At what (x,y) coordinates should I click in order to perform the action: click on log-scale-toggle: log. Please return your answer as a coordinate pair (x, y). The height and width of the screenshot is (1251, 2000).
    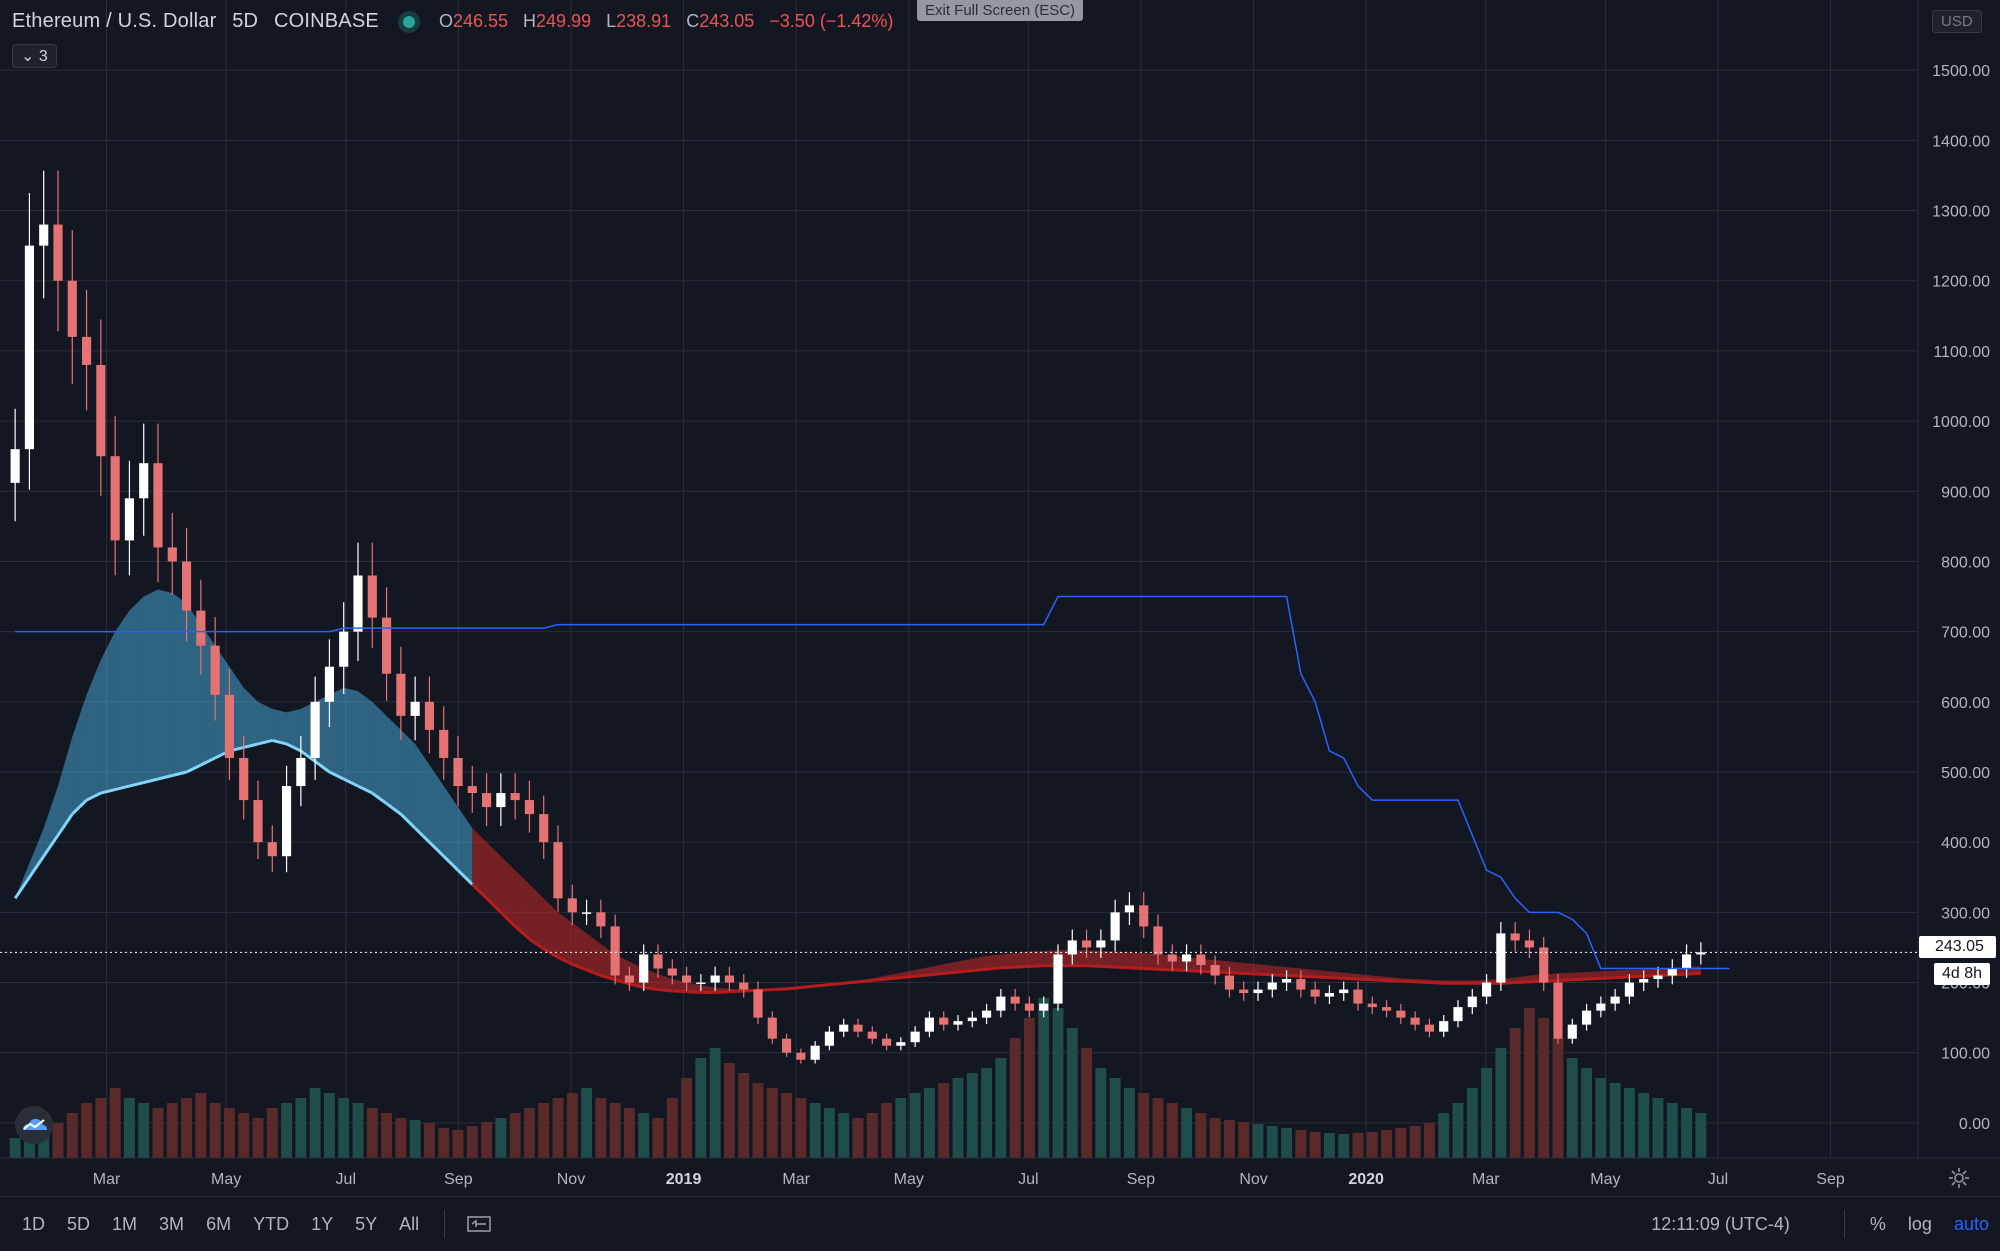
    Looking at the image, I should click on (1919, 1223).